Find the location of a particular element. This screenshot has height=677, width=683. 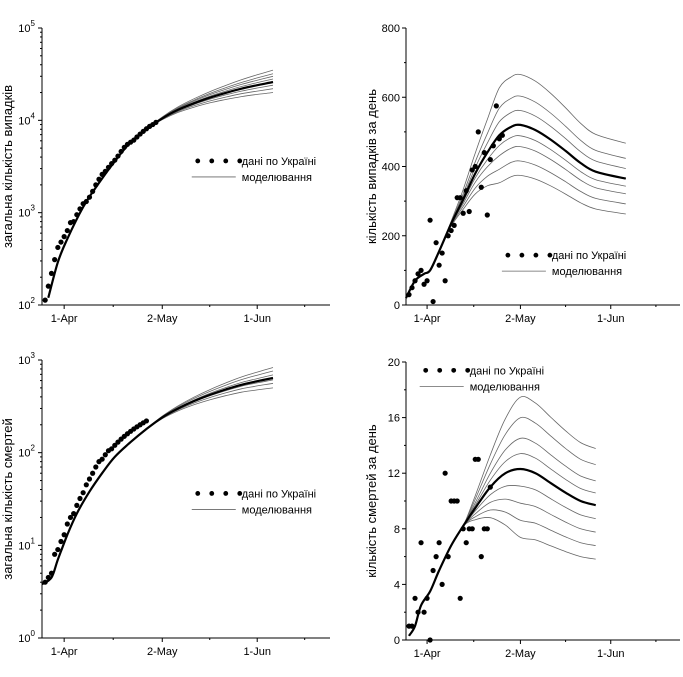

y-tick-label: 0 is located at coordinates (397, 641).